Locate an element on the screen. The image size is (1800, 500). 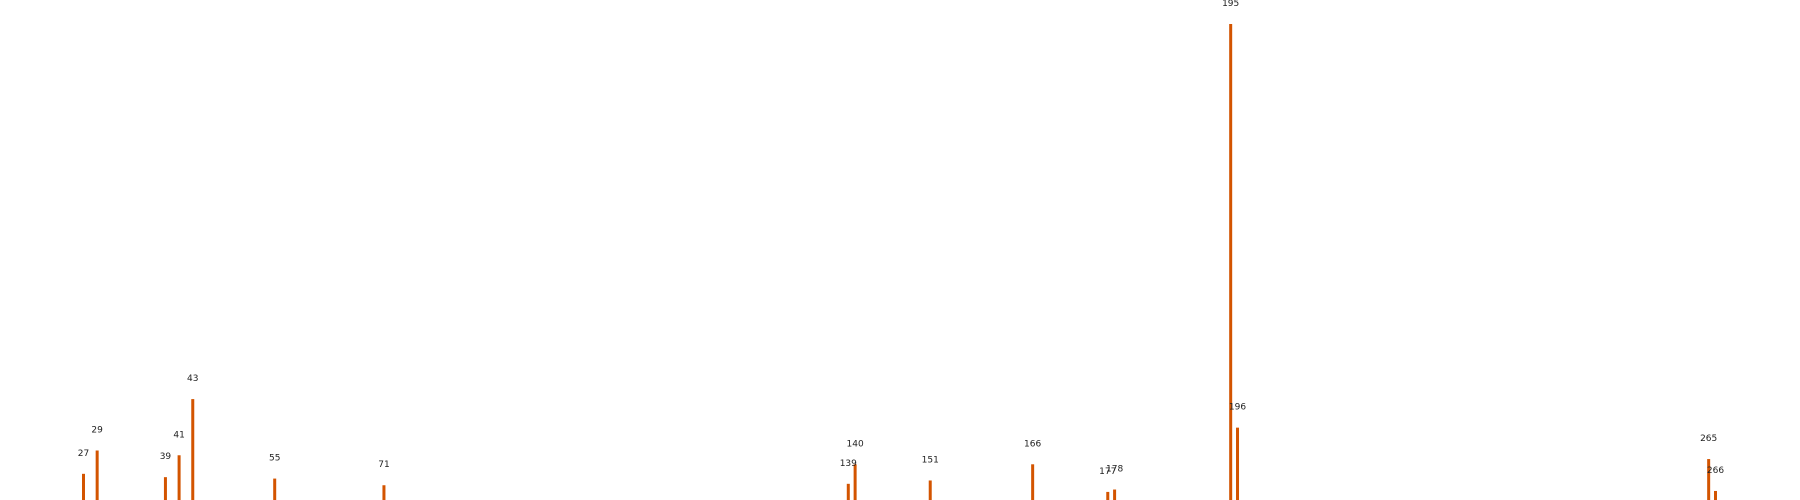
peak-label-39: 39 is located at coordinates (166, 457).